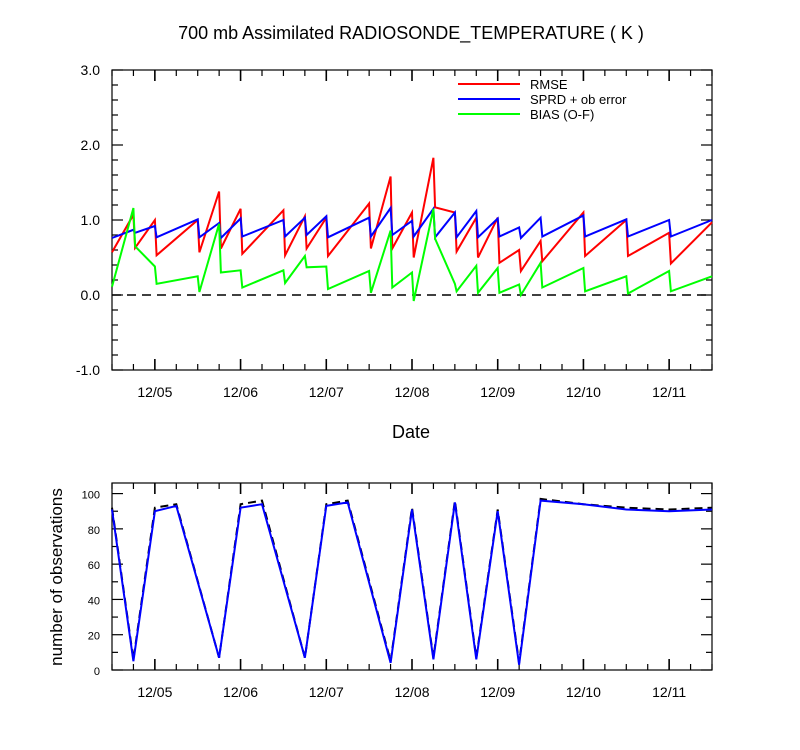  Describe the element at coordinates (94, 531) in the screenshot. I see `y-tick-label: 80` at that location.